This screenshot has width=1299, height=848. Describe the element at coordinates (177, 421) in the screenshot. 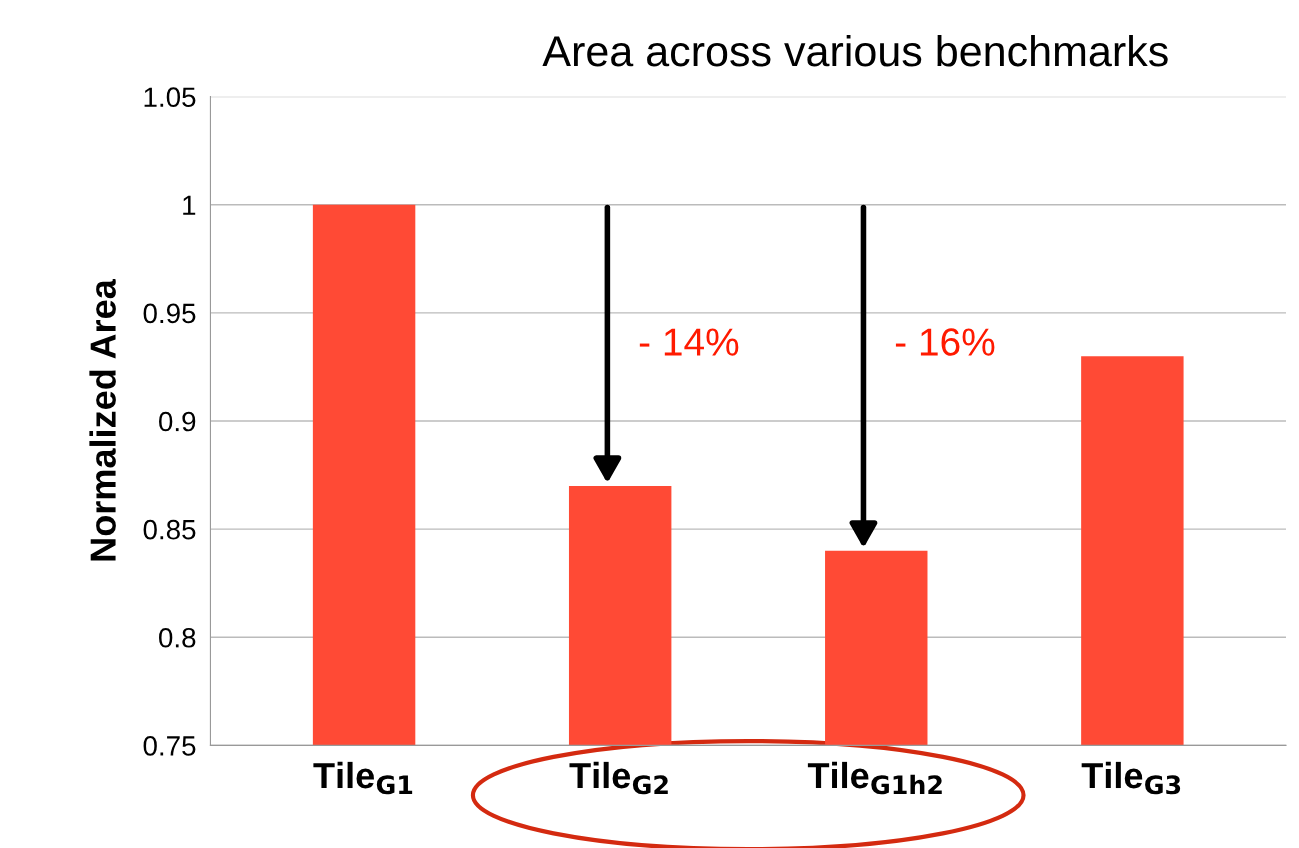

I see `y-tick-label: 0.9` at that location.